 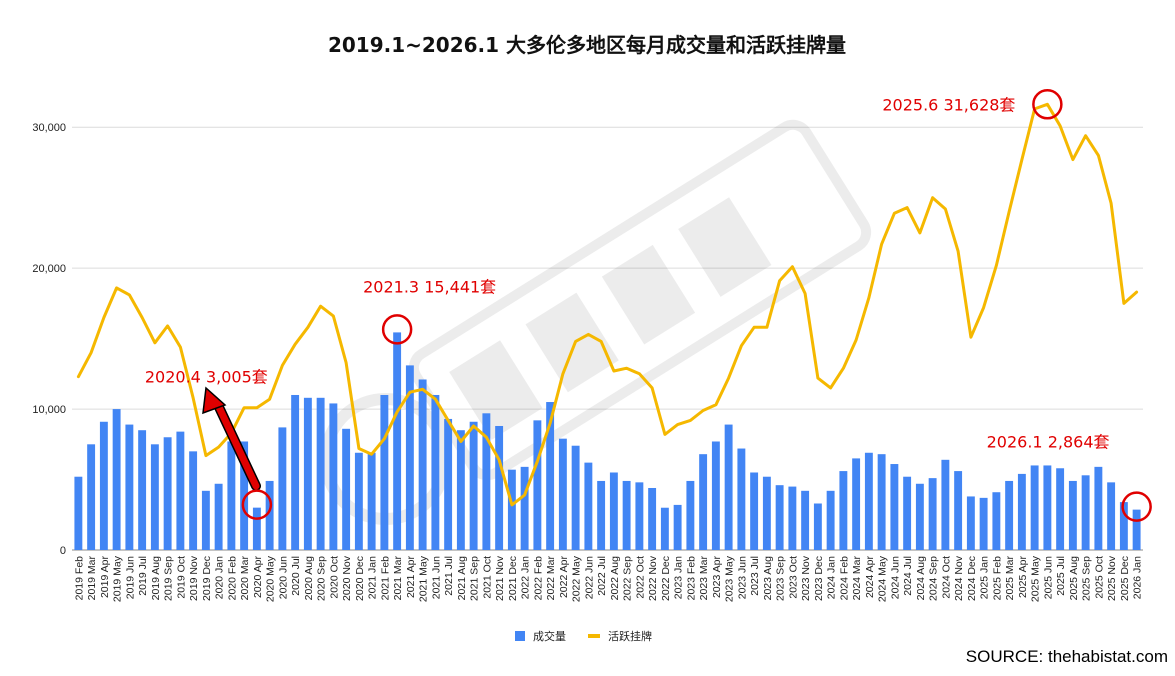 I want to click on legend: 成交量 活跃挂牌, so click(x=583, y=636).